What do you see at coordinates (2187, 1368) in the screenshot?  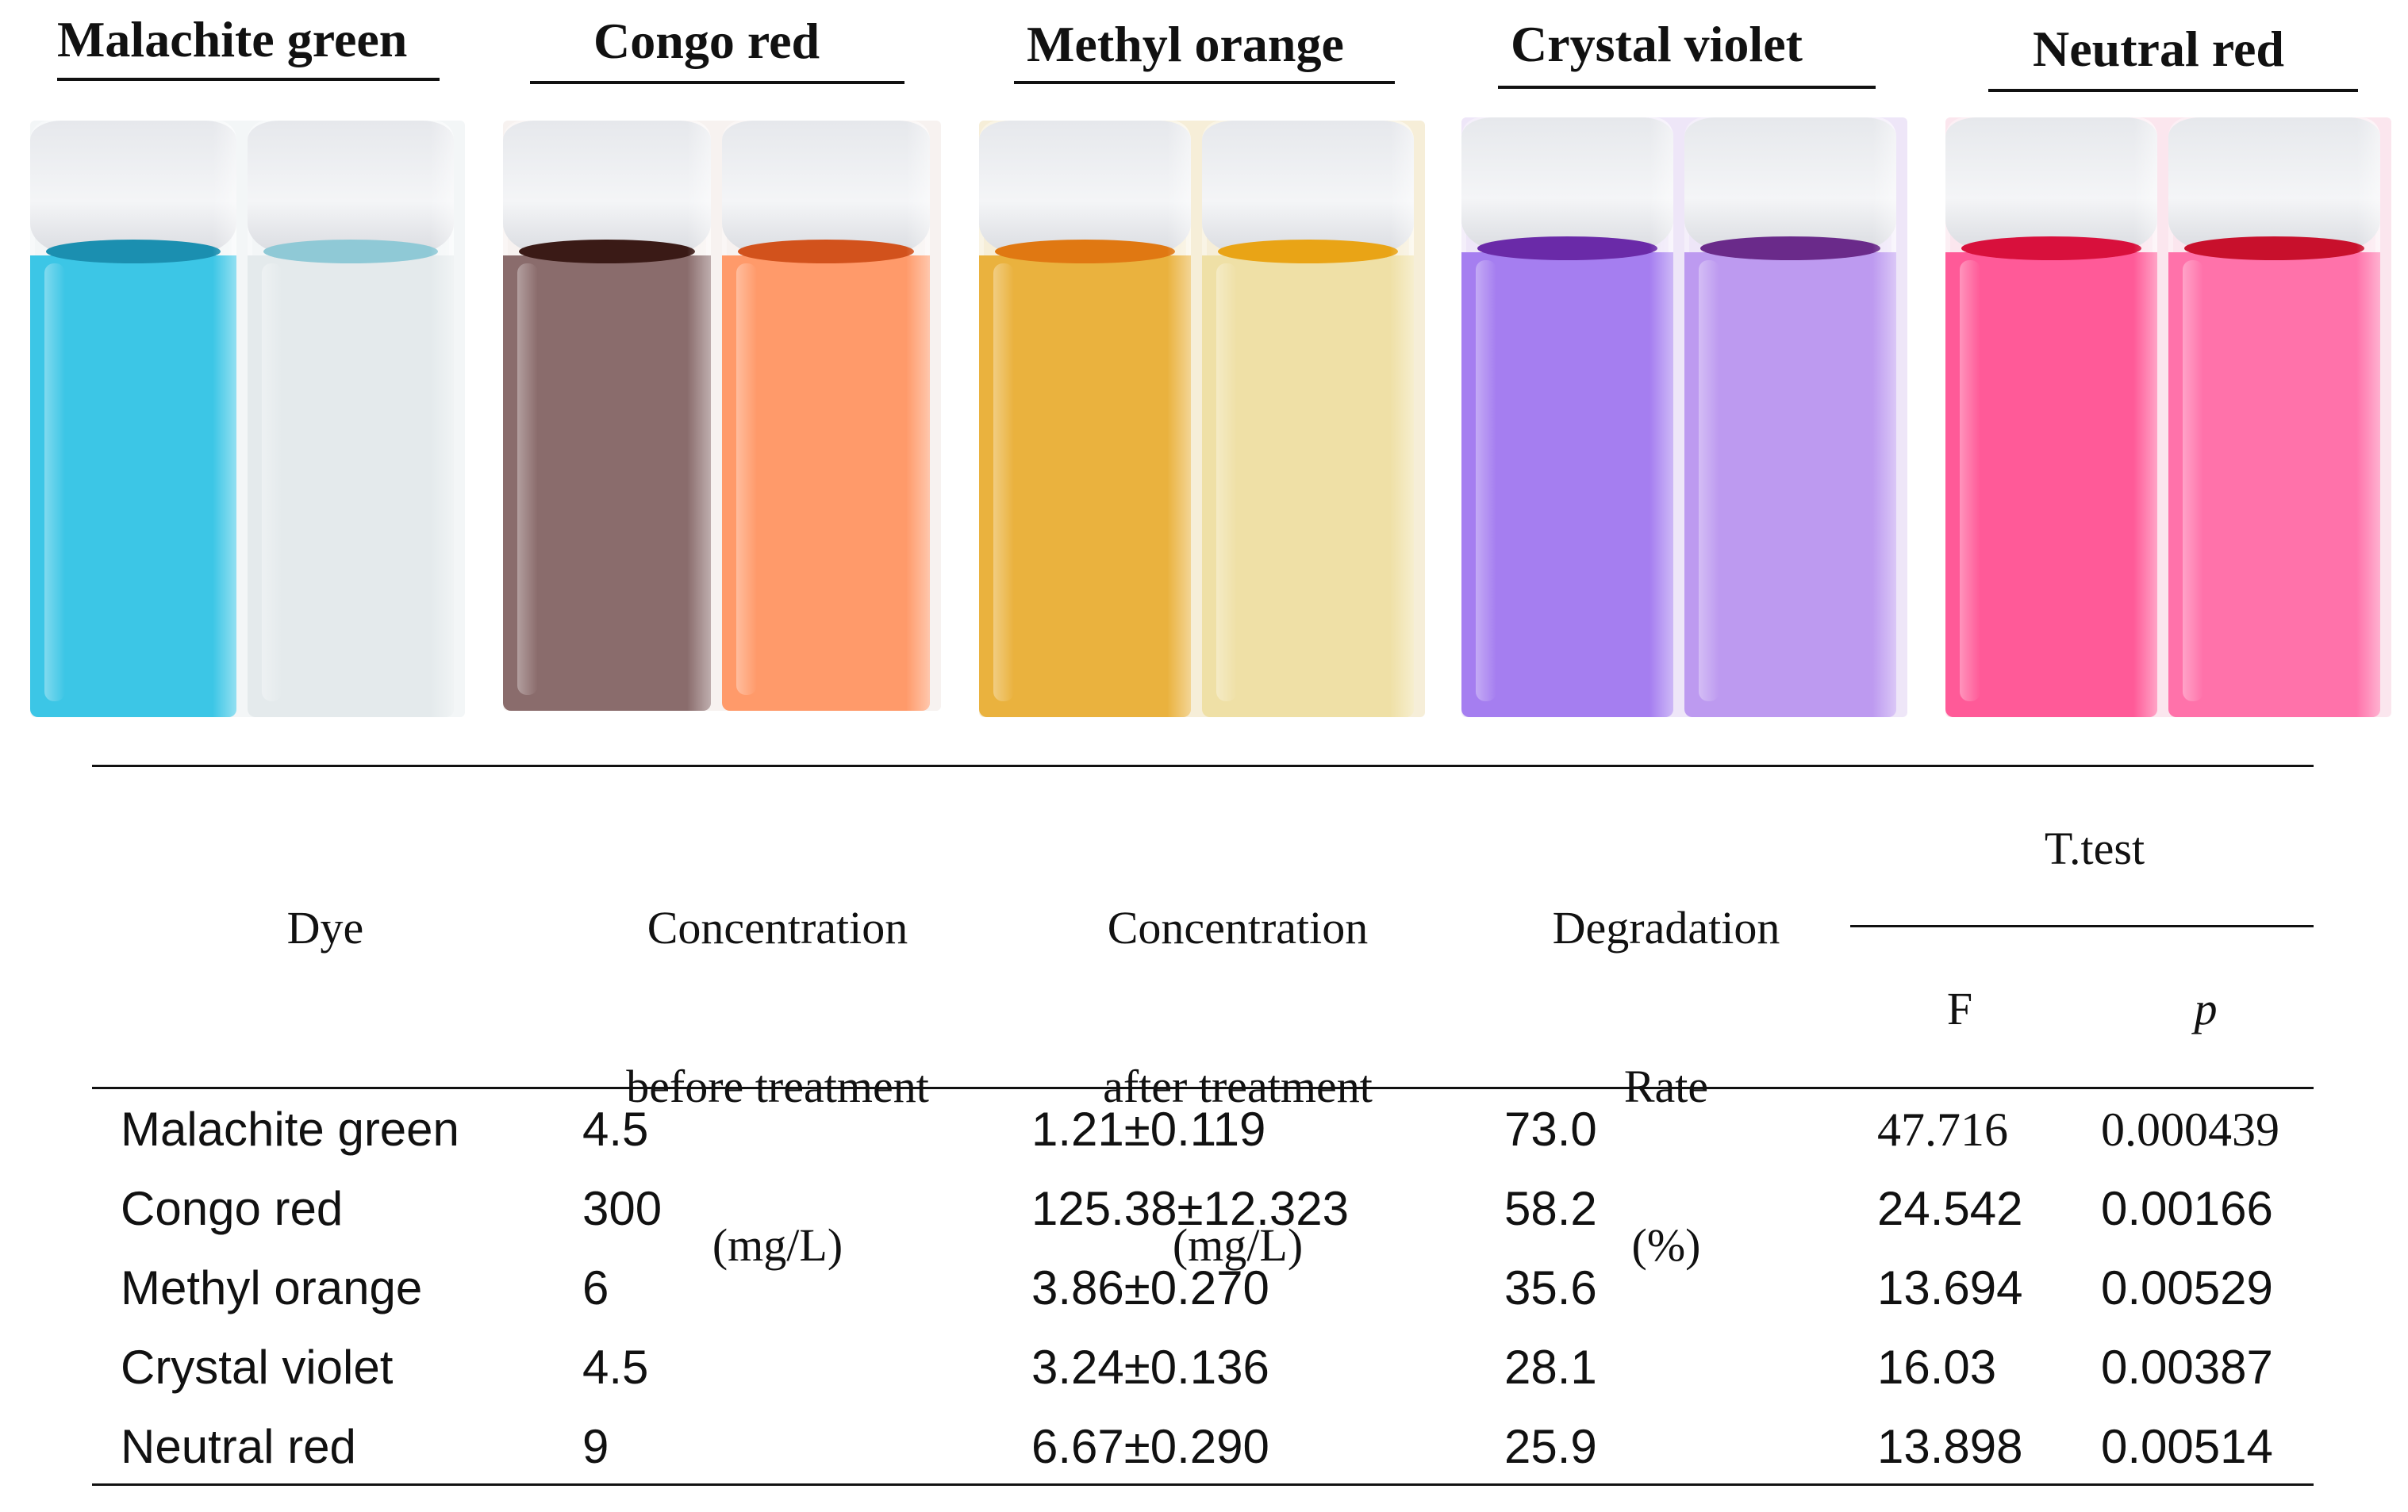 I see `cell-p: 0.00387` at bounding box center [2187, 1368].